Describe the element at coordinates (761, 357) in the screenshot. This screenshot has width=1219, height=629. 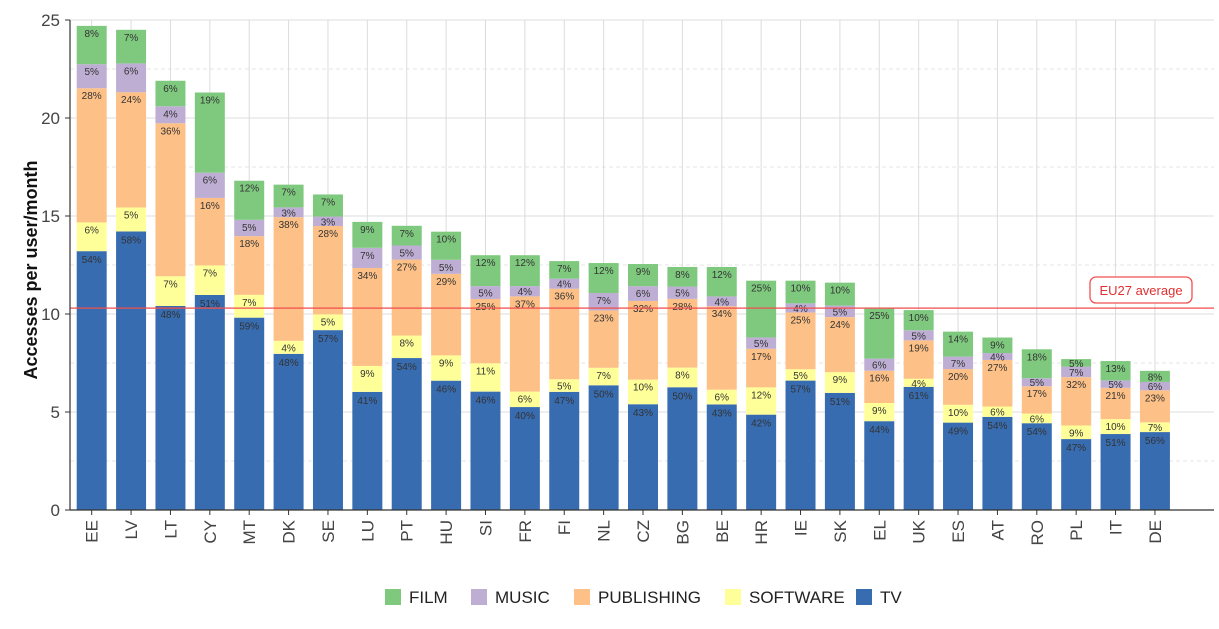
I see `data-label: 17%` at that location.